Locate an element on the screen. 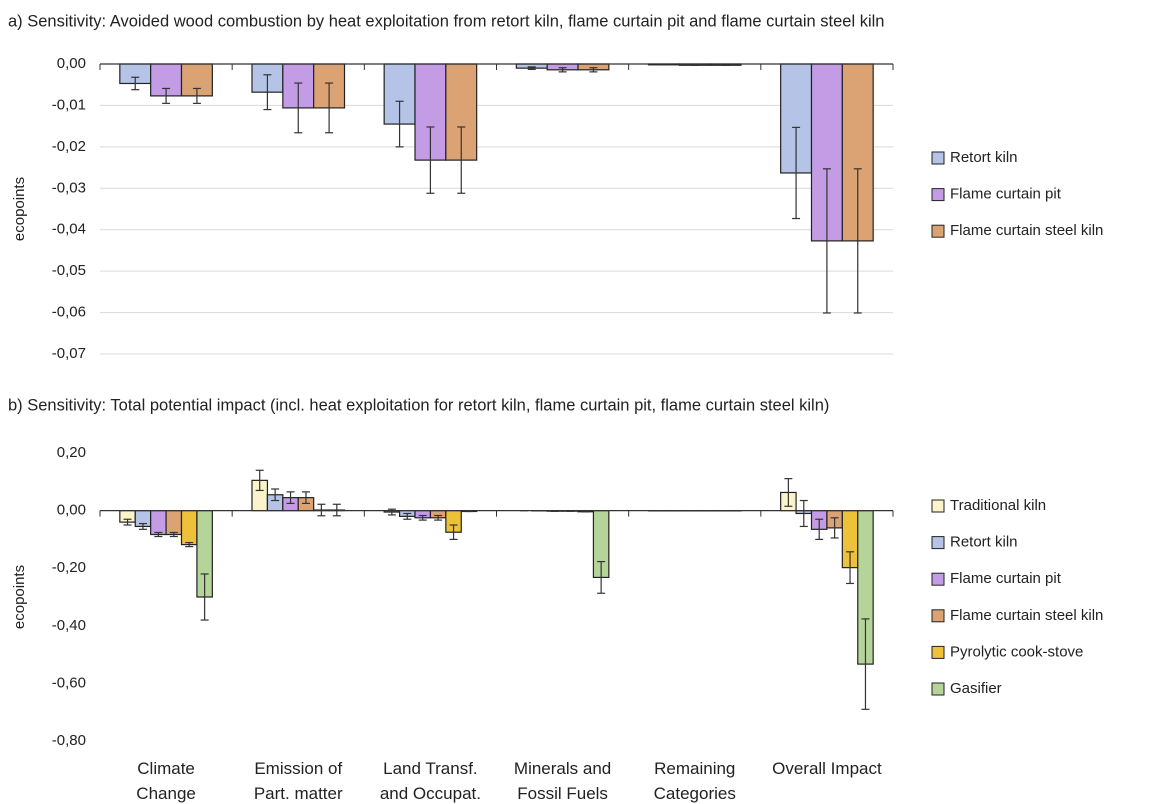 The image size is (1153, 804). legend-label: Pyrolytic cook-stove is located at coordinates (1016, 651).